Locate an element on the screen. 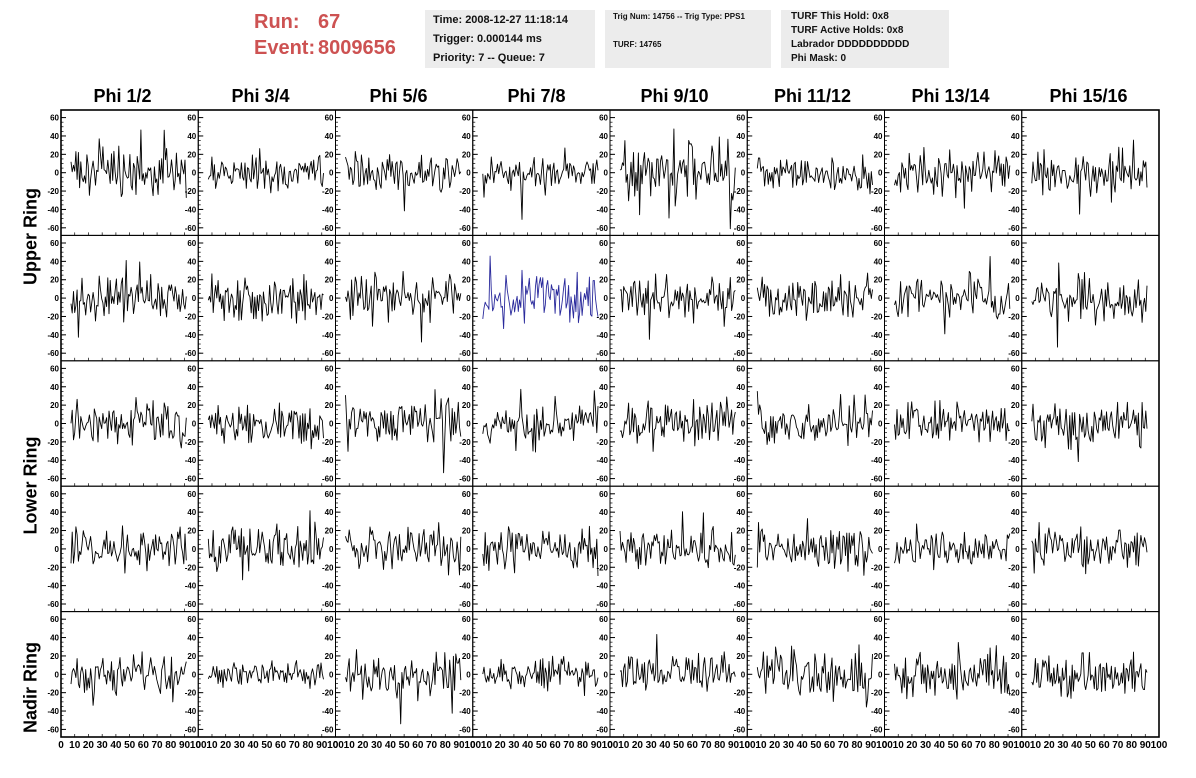 Image resolution: width=1196 pixels, height=778 pixels. column-title-phi-5-6: Phi 5/6 is located at coordinates (398, 96).